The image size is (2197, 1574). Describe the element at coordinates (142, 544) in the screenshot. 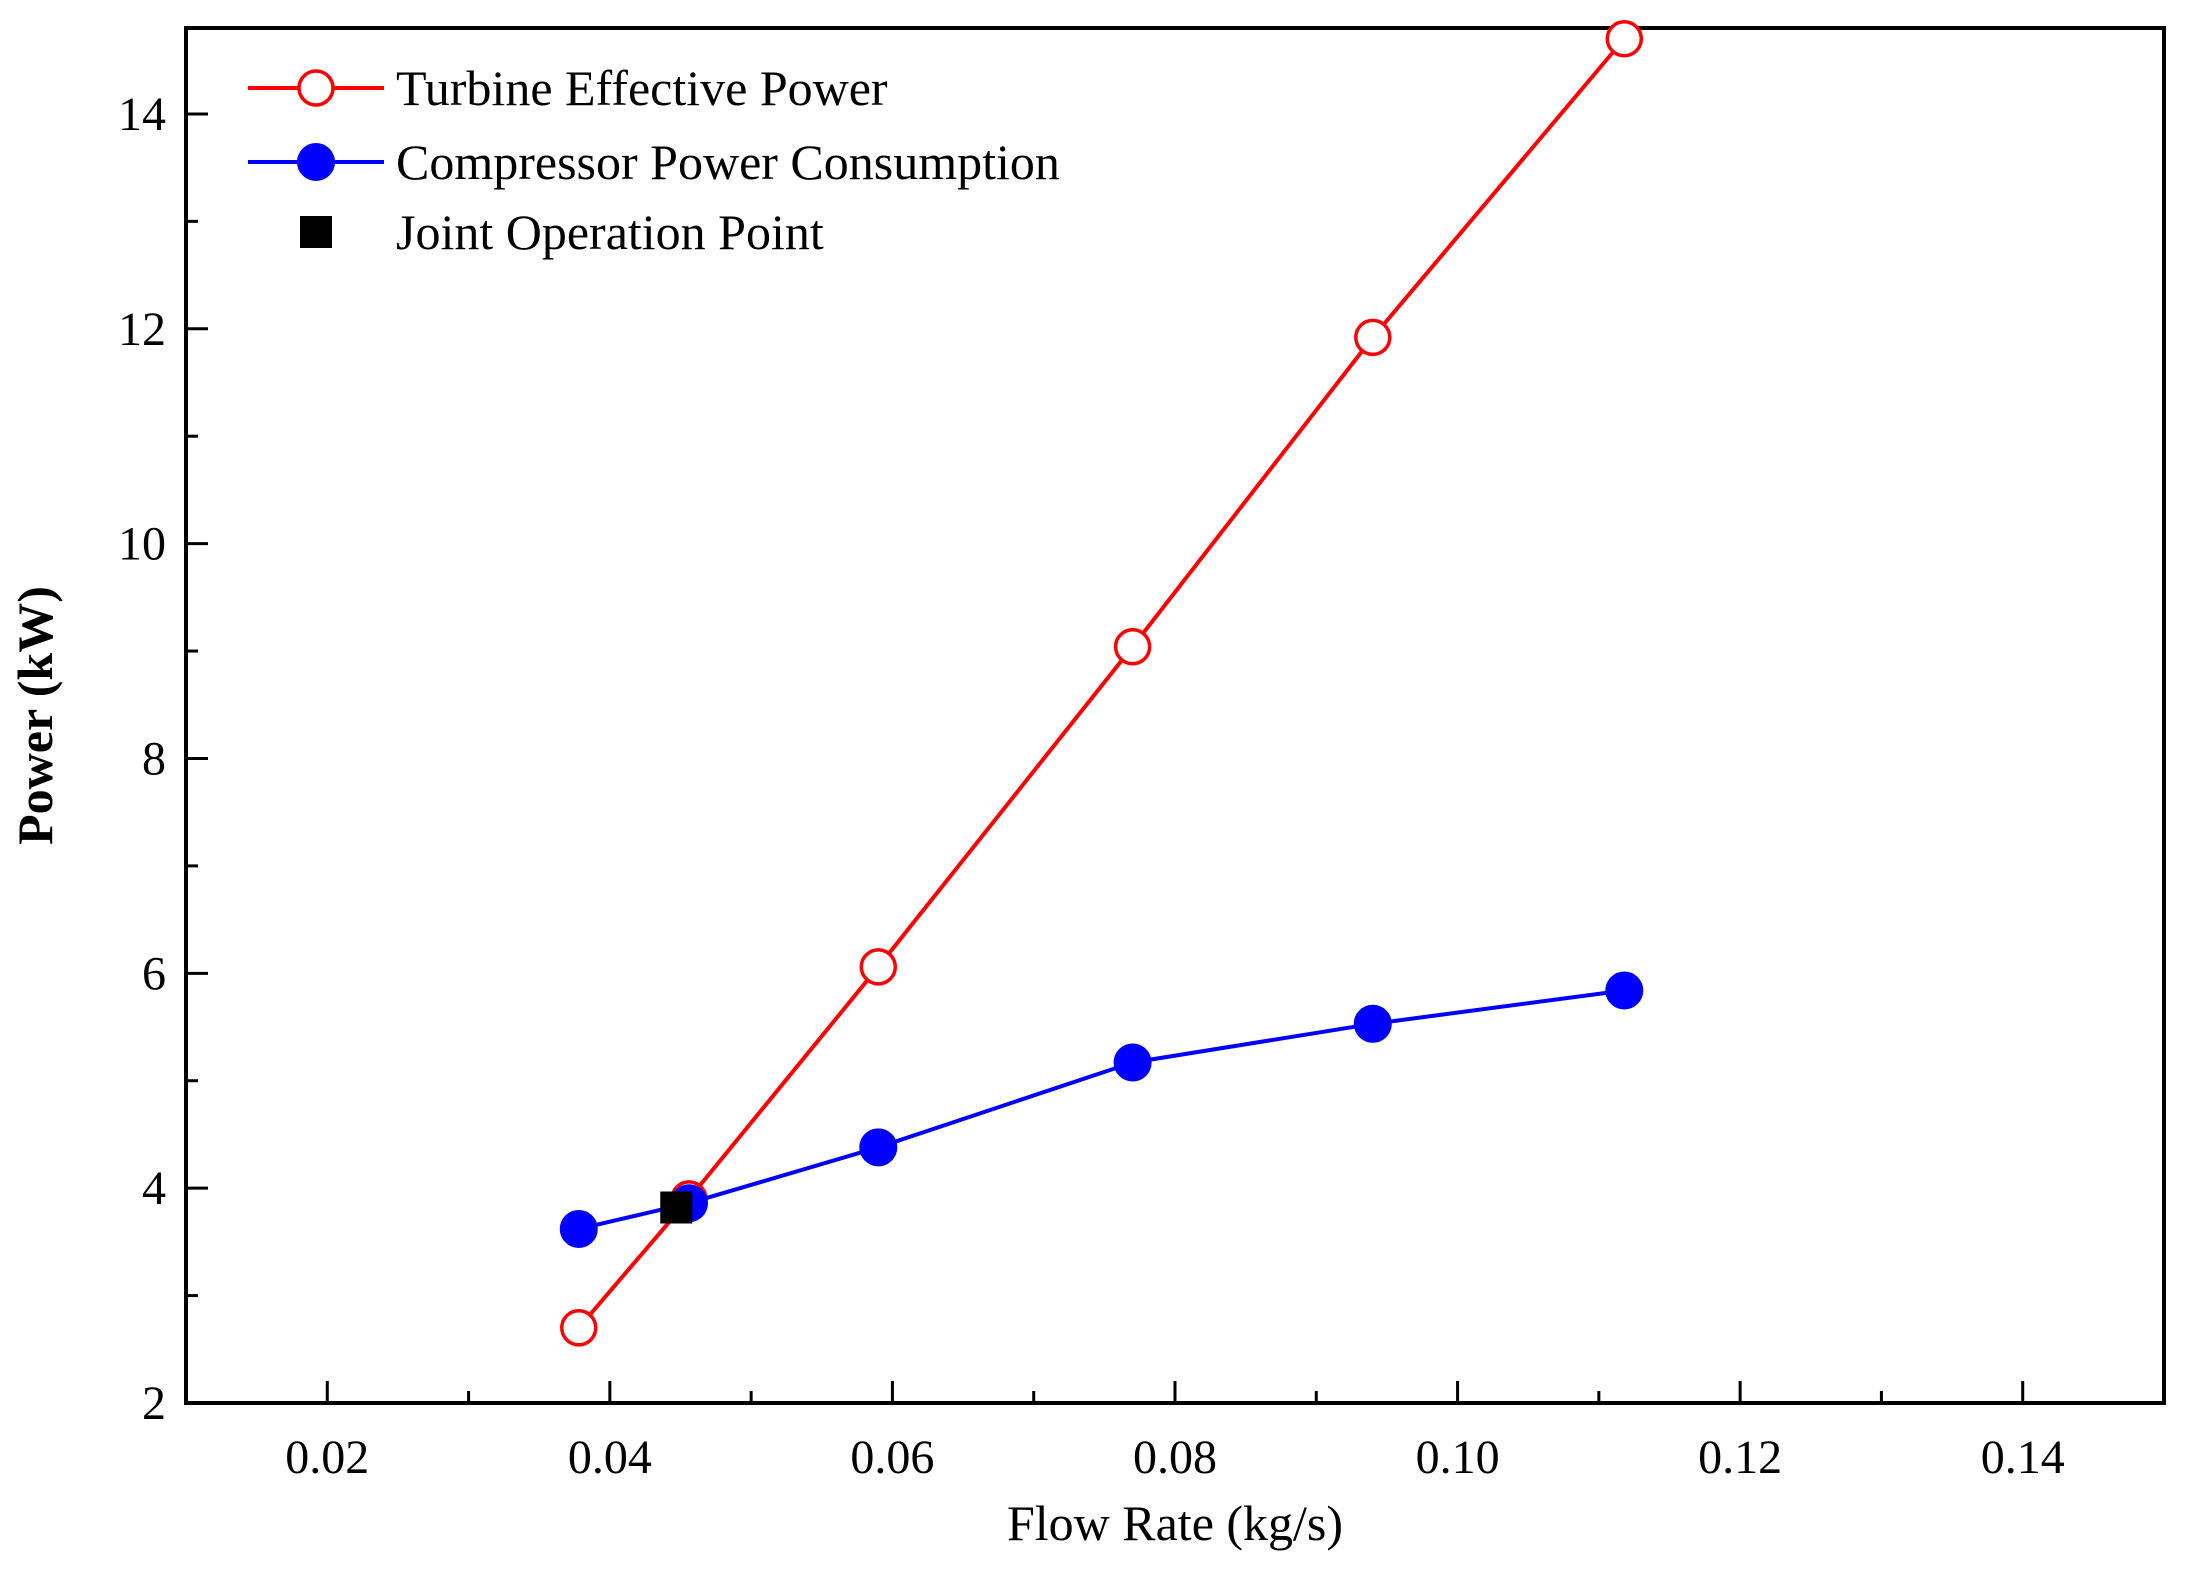

I see `y-tick-label: 10` at that location.